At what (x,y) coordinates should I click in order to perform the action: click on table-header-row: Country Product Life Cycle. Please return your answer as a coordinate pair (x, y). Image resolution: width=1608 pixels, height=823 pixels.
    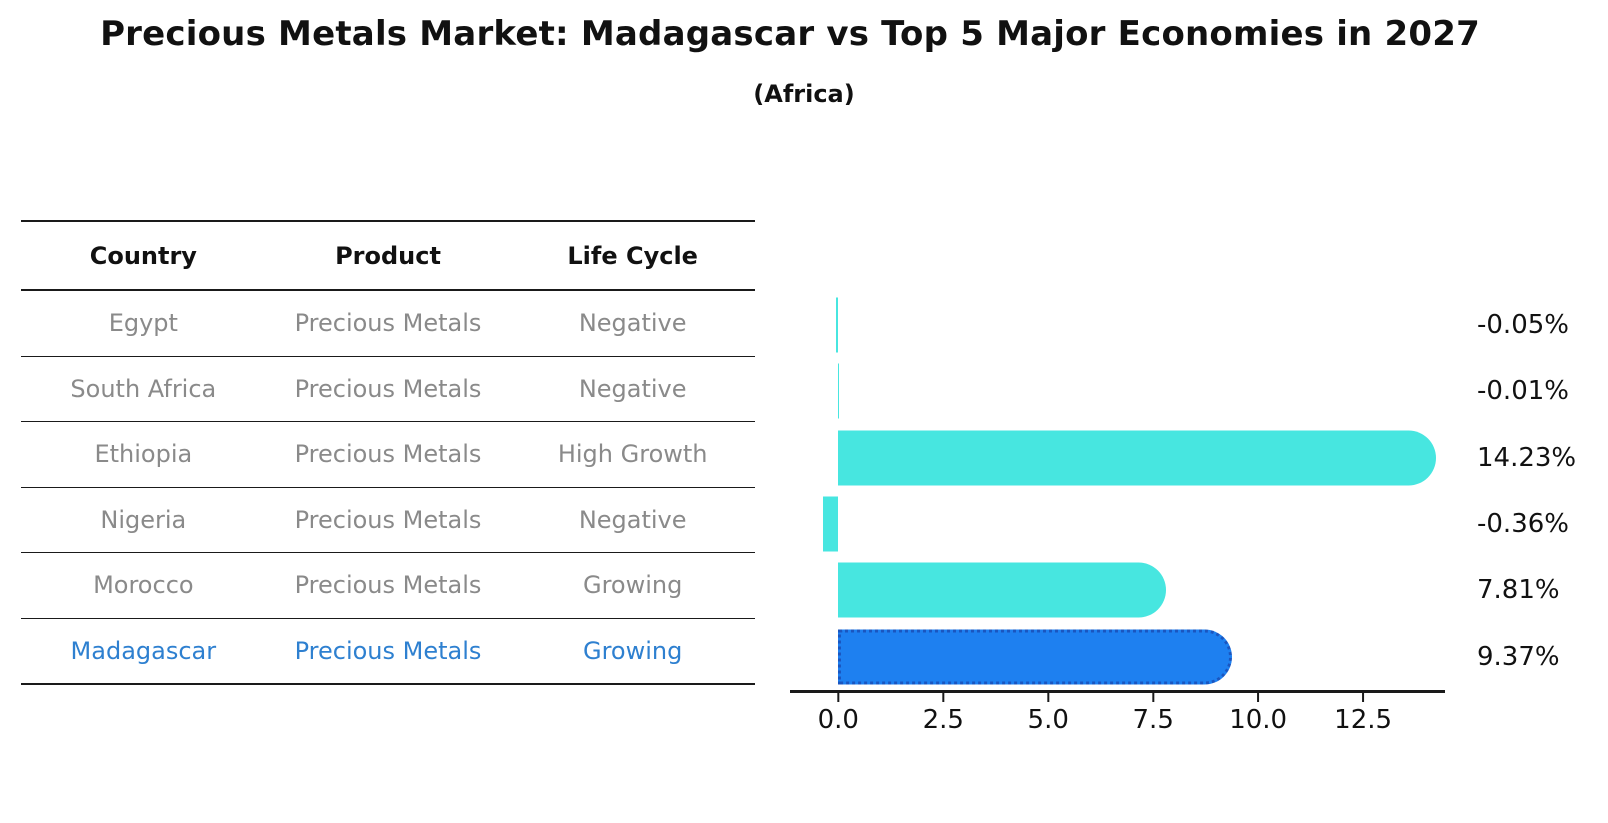
    Looking at the image, I should click on (388, 256).